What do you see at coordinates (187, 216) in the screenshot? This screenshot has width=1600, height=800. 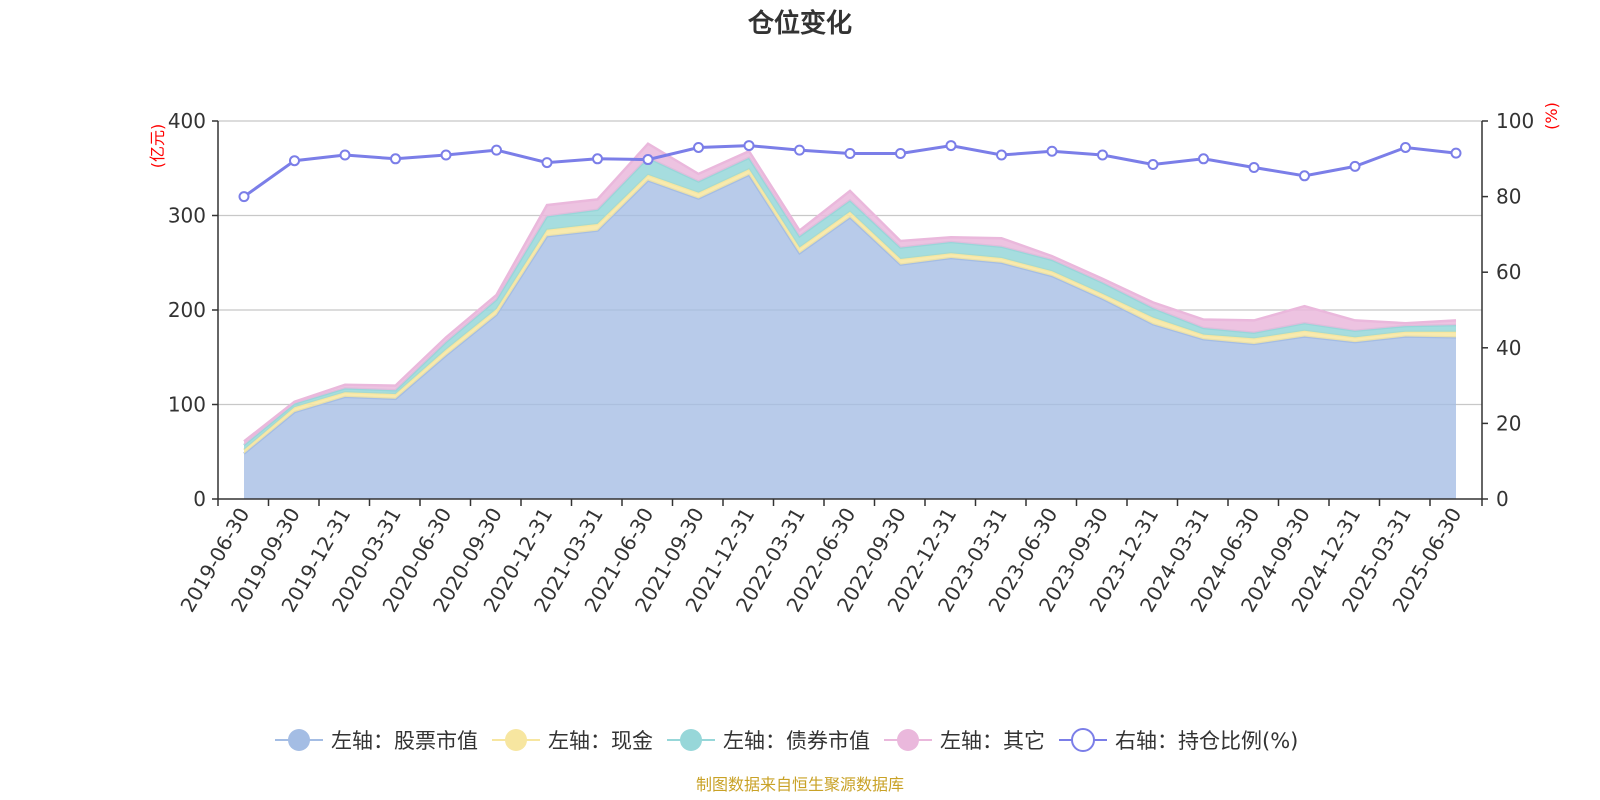 I see `left-tick-label-3: 300` at bounding box center [187, 216].